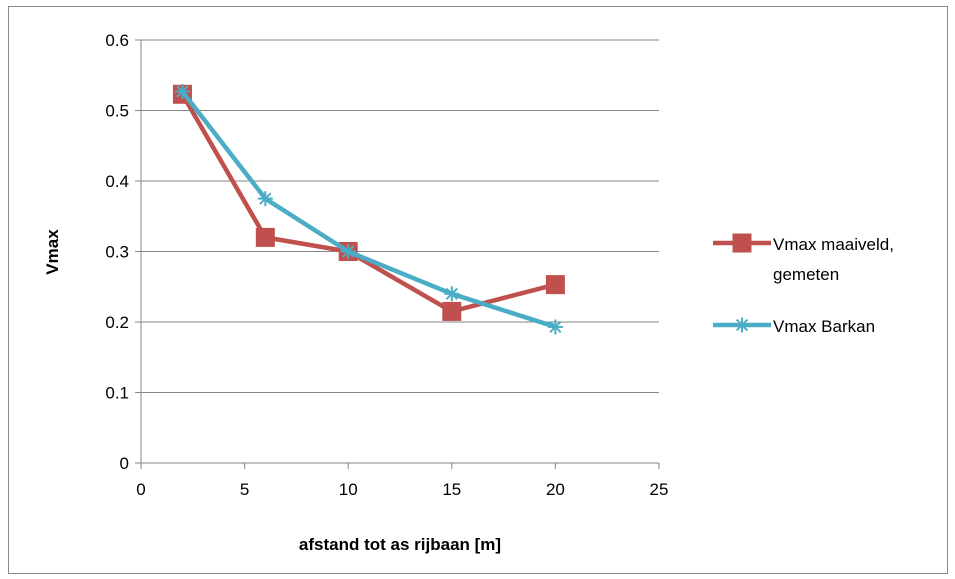 This screenshot has width=955, height=579. Describe the element at coordinates (117, 181) in the screenshot. I see `y-tick-label-4: 0.4` at that location.